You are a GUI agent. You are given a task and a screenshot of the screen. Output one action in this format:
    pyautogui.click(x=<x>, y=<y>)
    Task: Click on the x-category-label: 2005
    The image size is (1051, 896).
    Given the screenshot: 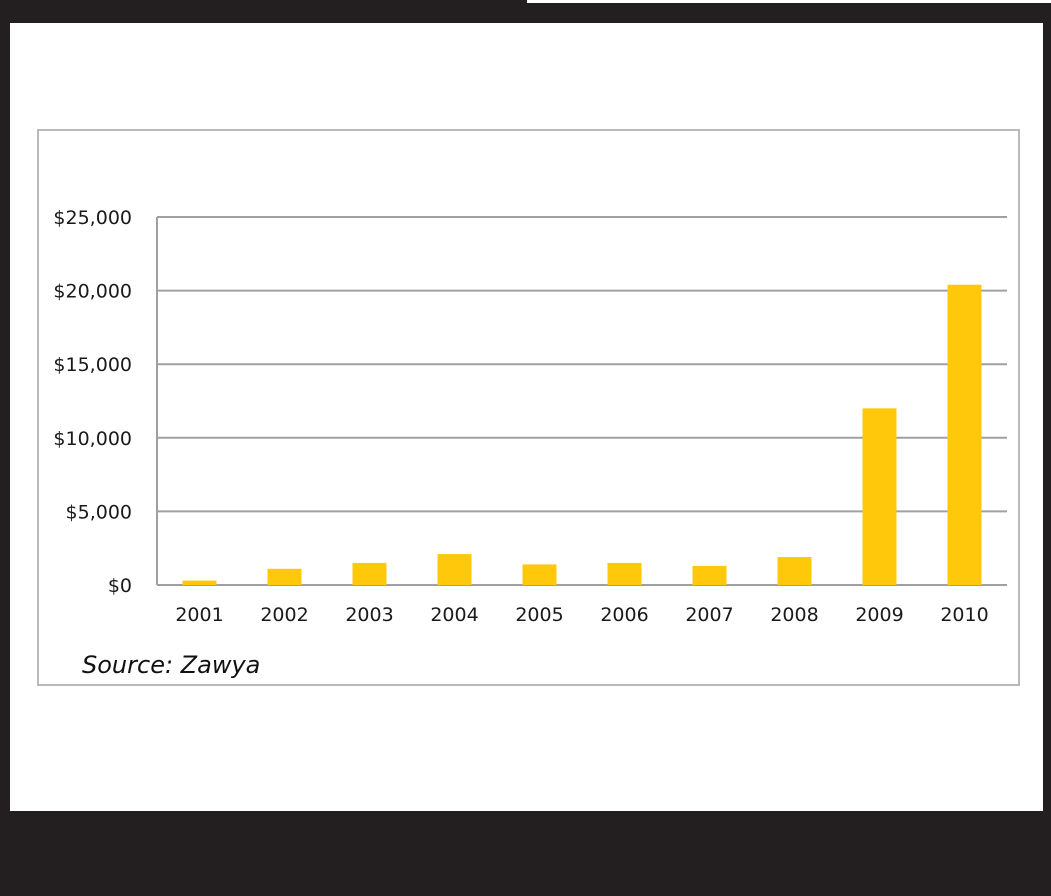 What is the action you would take?
    pyautogui.click(x=539, y=615)
    